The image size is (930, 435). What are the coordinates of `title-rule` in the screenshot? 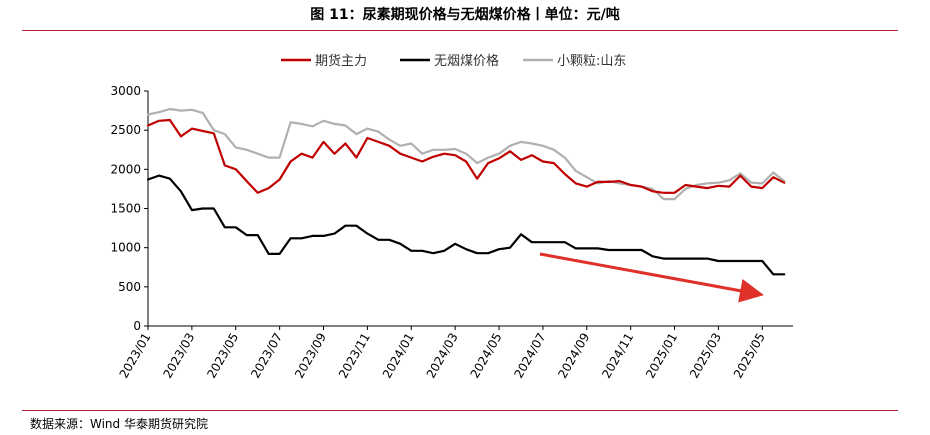 It's located at (460, 30).